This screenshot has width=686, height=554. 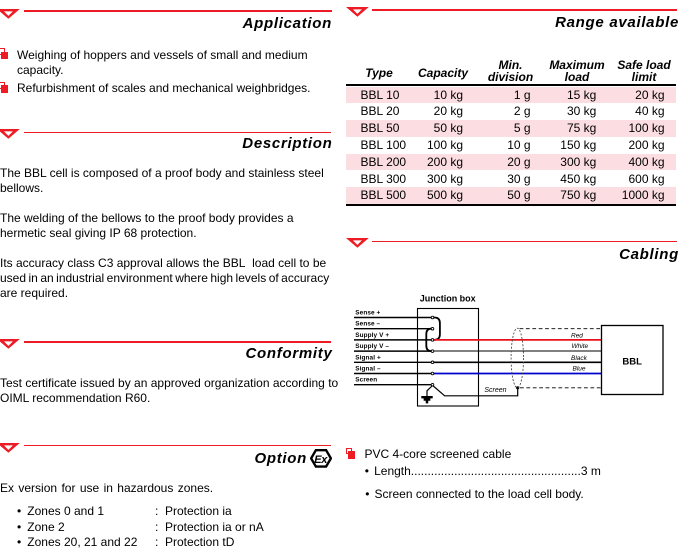 What do you see at coordinates (632, 361) in the screenshot?
I see `svg-text: BBL` at bounding box center [632, 361].